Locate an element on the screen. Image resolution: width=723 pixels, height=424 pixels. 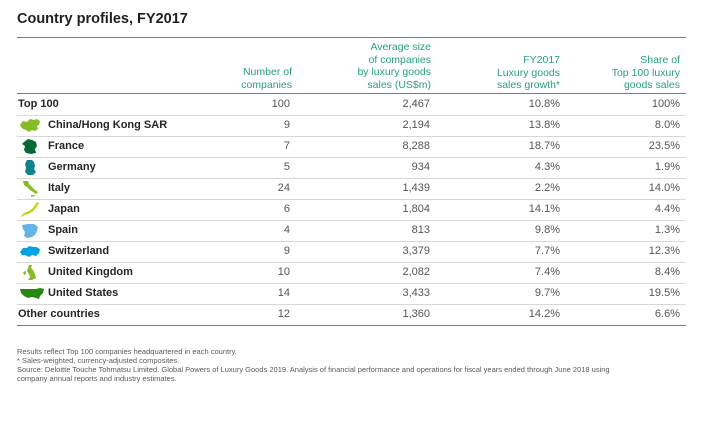
cell-average-size: 2,194 is located at coordinates (416, 125).